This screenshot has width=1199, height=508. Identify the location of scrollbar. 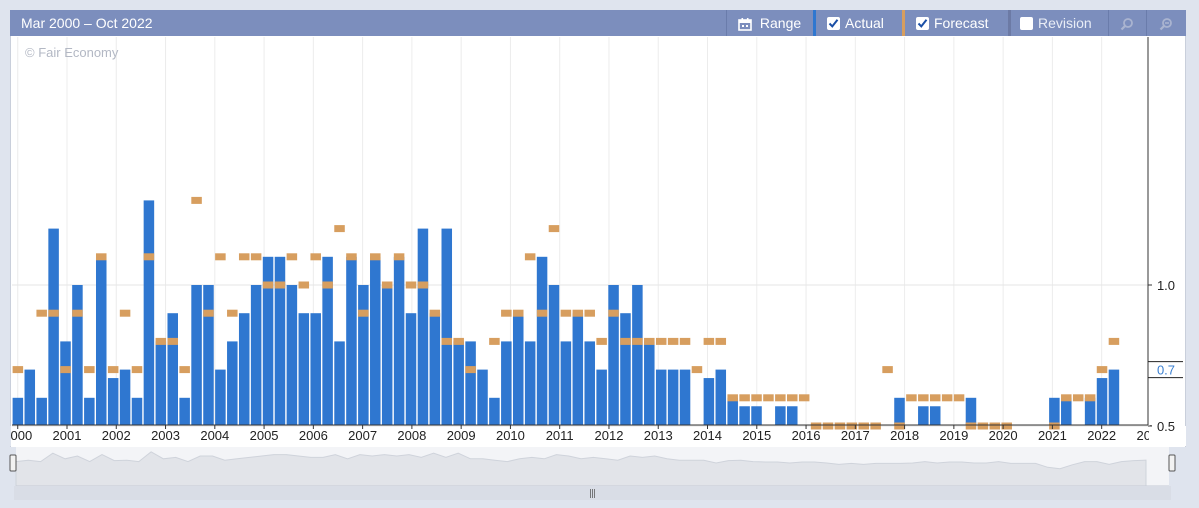
(592, 493).